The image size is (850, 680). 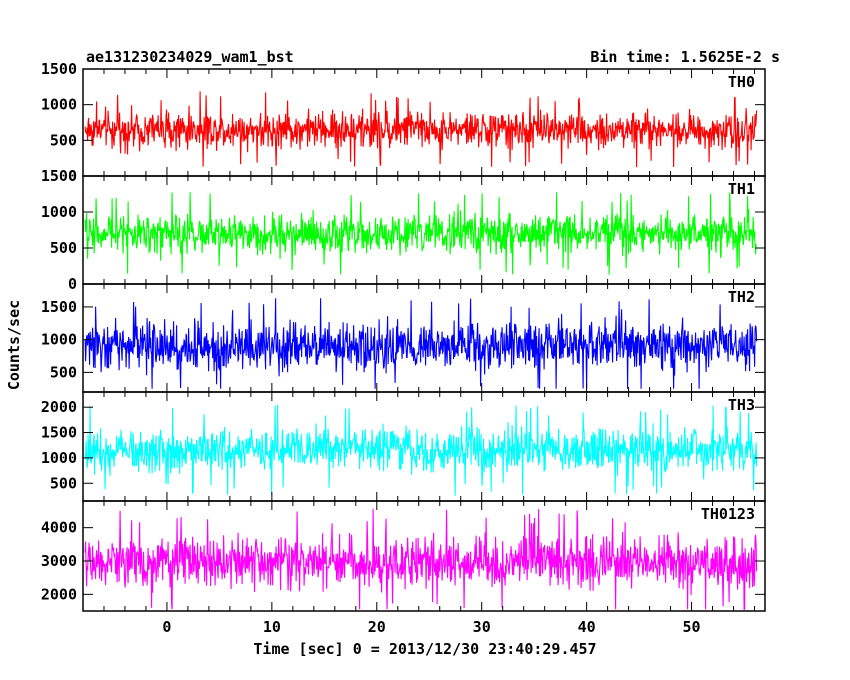 What do you see at coordinates (166, 627) in the screenshot?
I see `x-tick-label: 0` at bounding box center [166, 627].